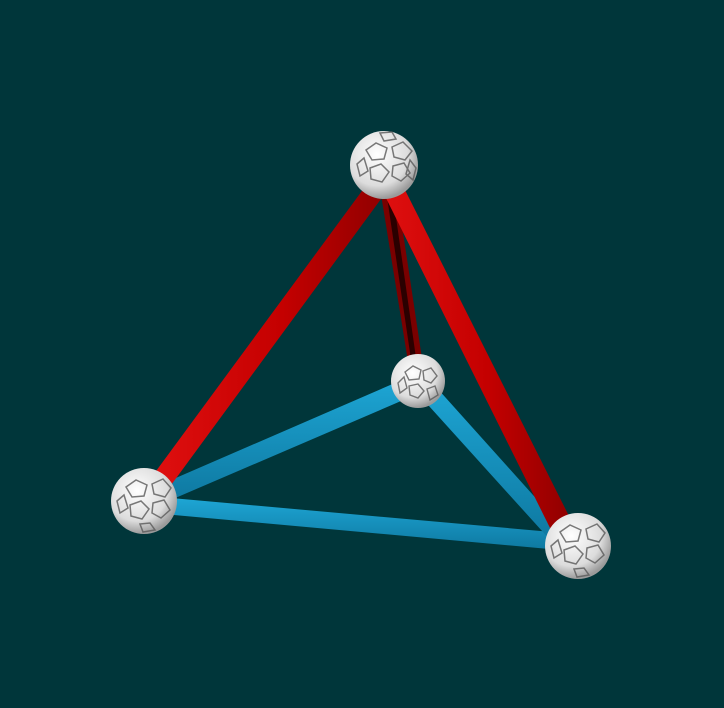 The image size is (724, 708). Describe the element at coordinates (270, 336) in the screenshot. I see `edge-top-left` at that location.